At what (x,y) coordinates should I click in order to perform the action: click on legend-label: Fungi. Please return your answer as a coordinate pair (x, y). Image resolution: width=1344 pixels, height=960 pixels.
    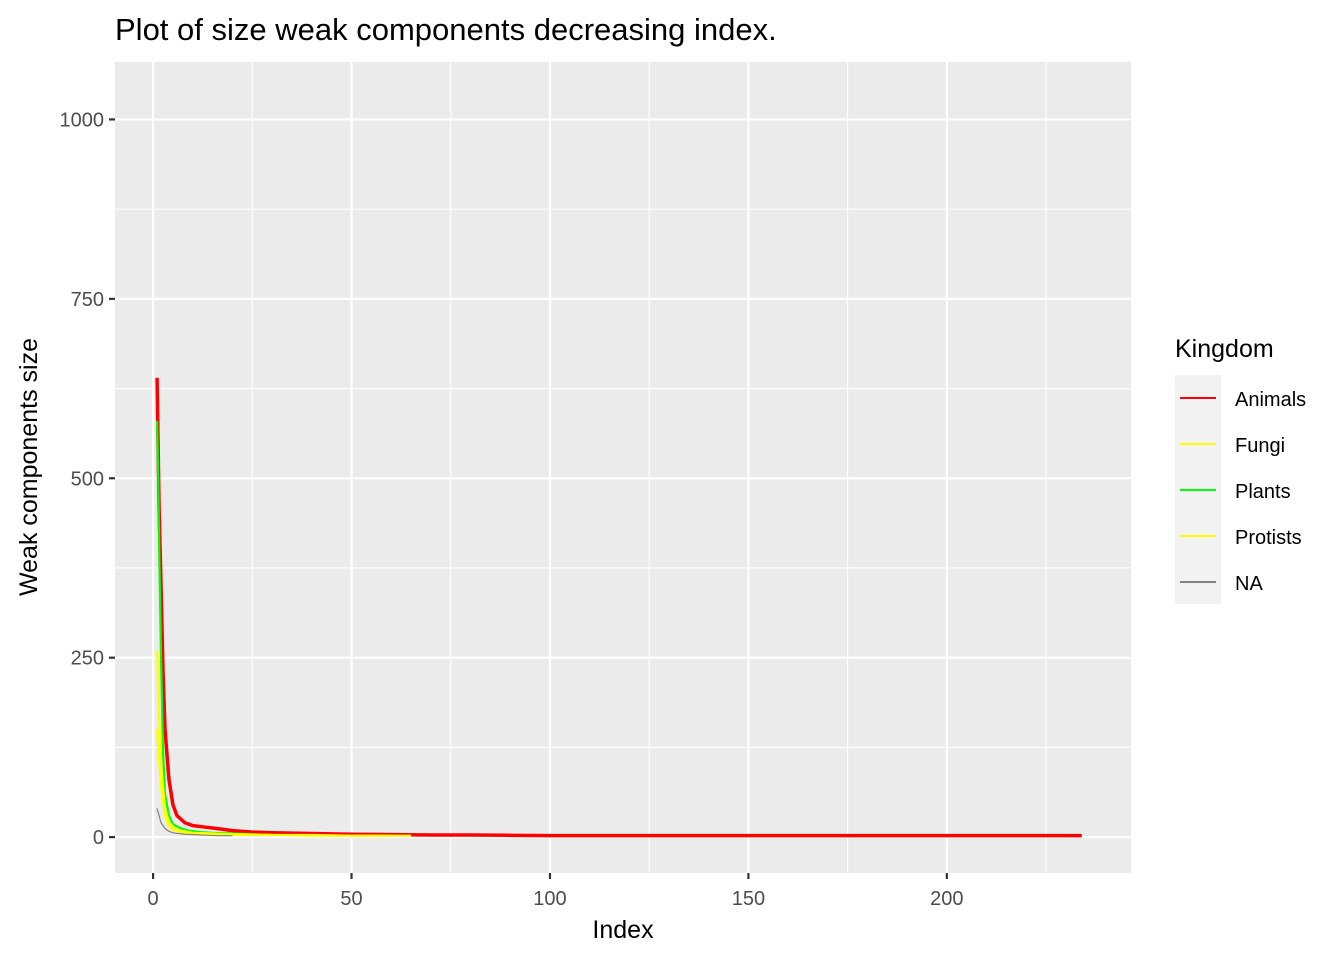
    Looking at the image, I should click on (1260, 446).